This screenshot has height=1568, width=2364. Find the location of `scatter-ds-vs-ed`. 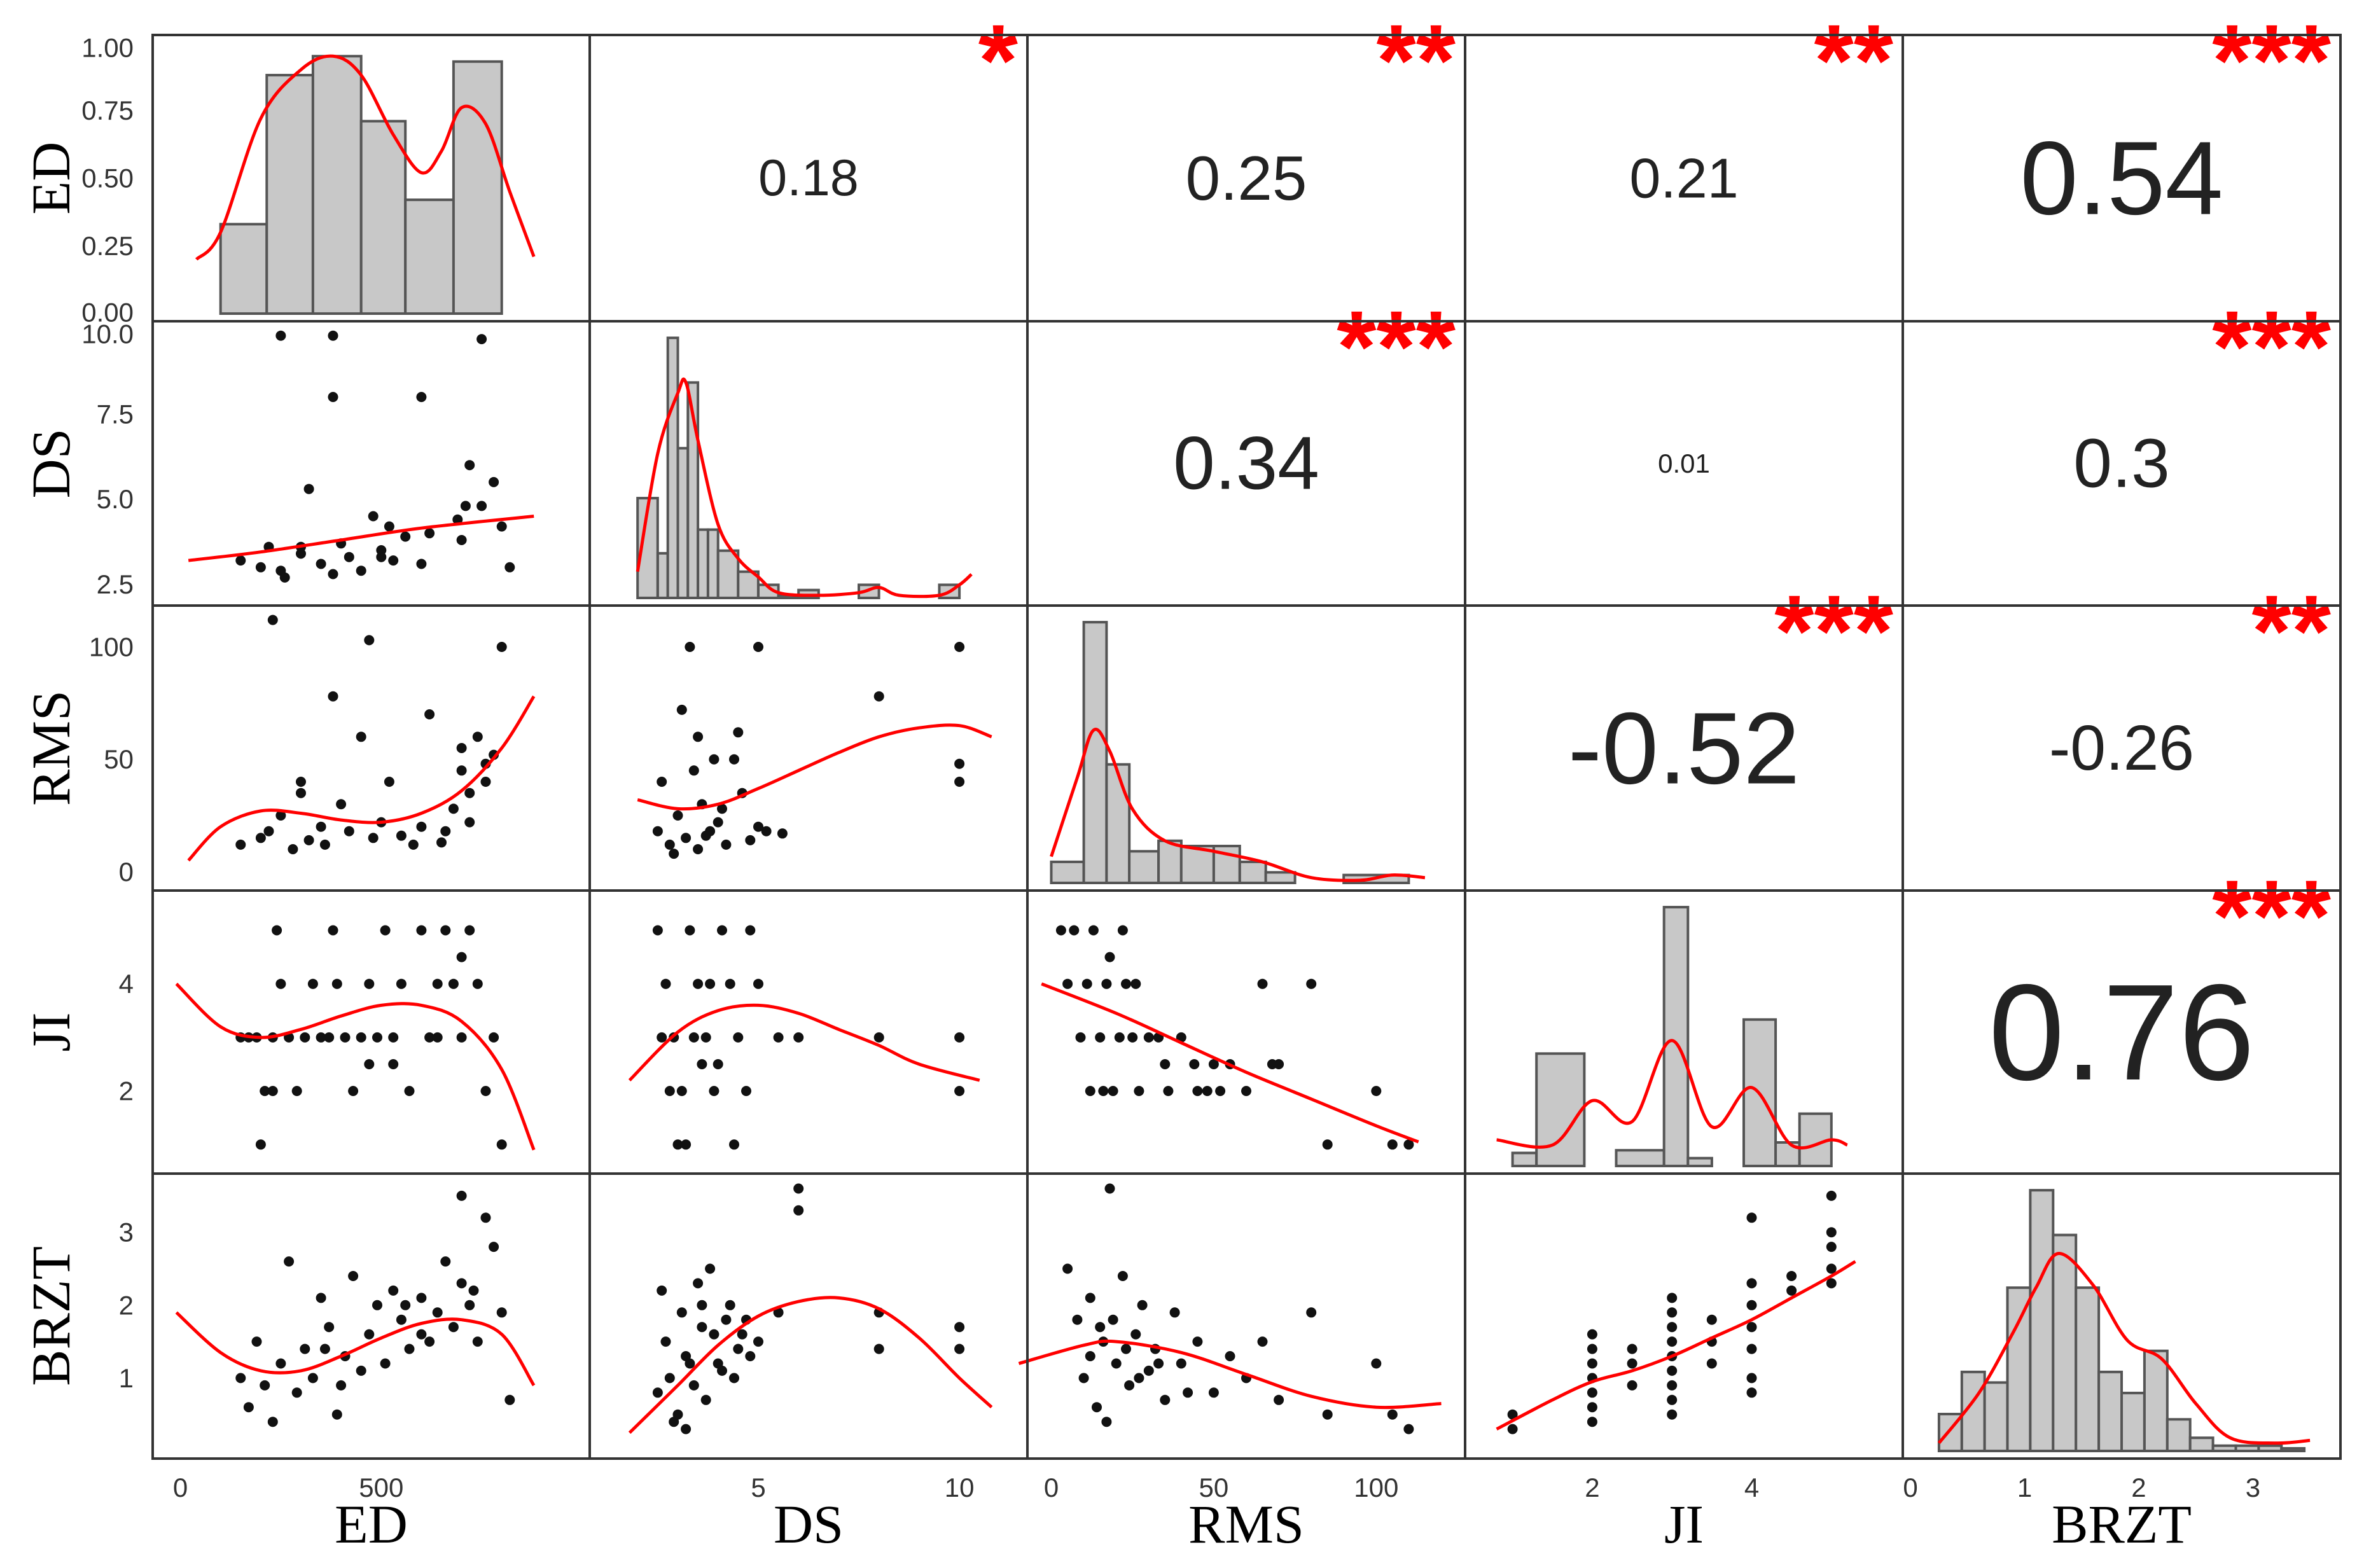

scatter-ds-vs-ed is located at coordinates (361, 456).